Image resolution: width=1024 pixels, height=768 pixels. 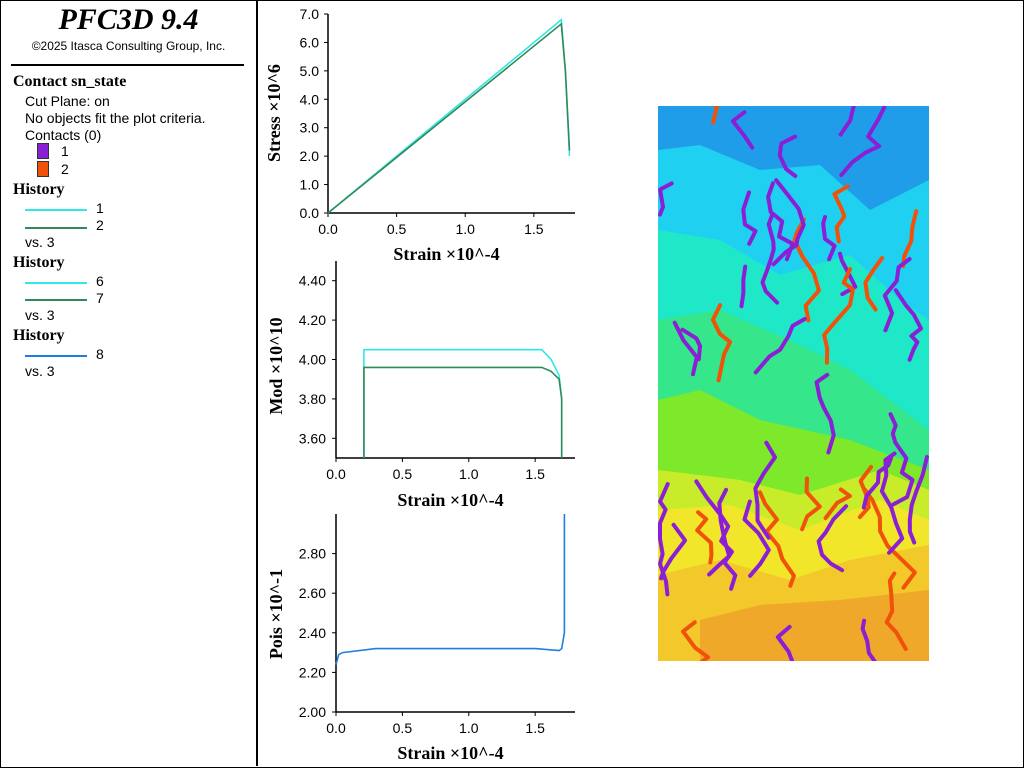 I want to click on y-axis-label: Pois ×10^-1, so click(x=276, y=614).